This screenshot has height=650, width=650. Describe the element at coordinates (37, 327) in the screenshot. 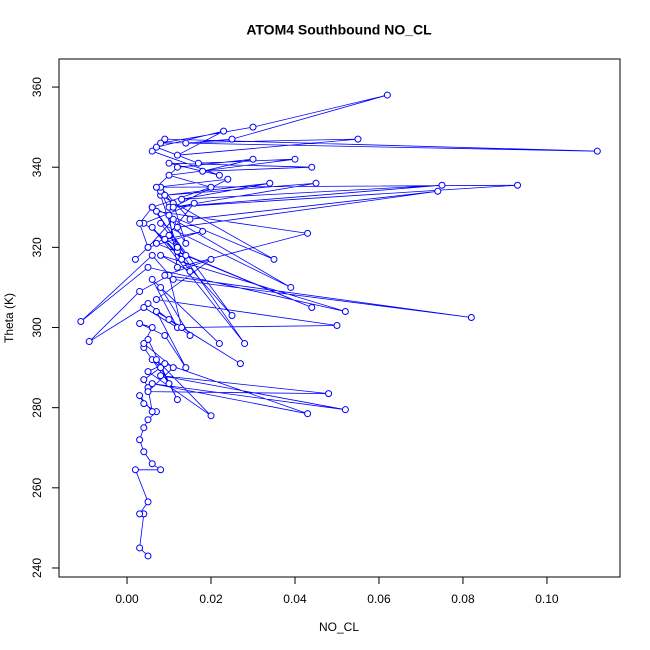

I see `y-tick-label: 300` at that location.